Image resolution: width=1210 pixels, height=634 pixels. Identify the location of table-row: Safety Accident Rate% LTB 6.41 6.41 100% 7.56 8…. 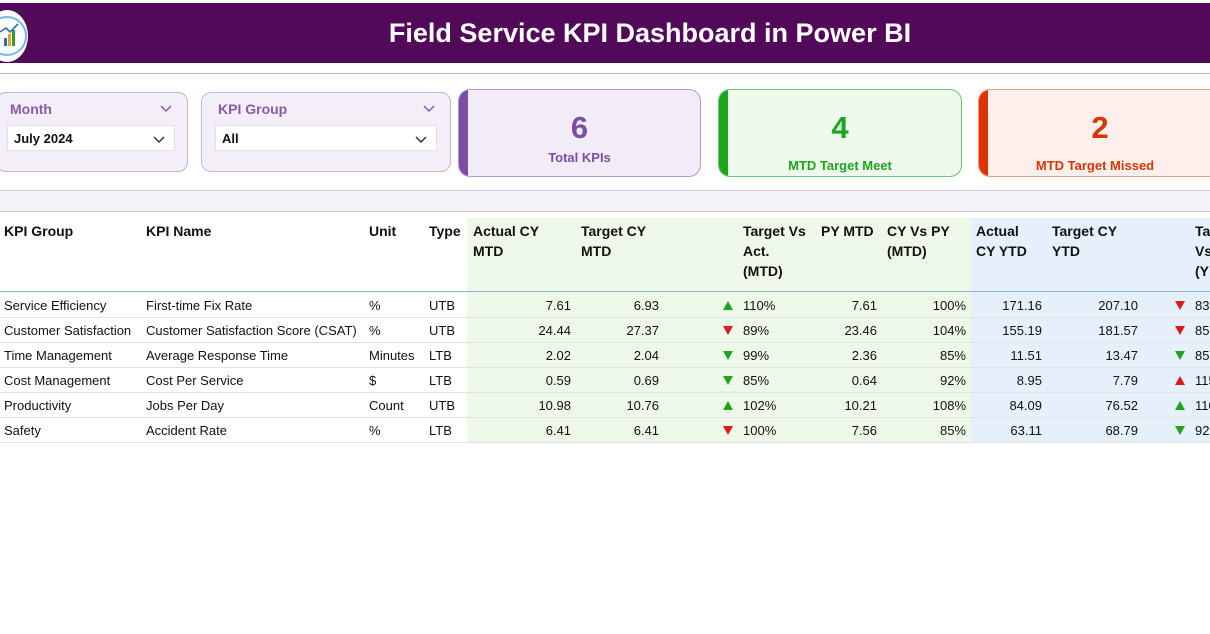
(605, 430).